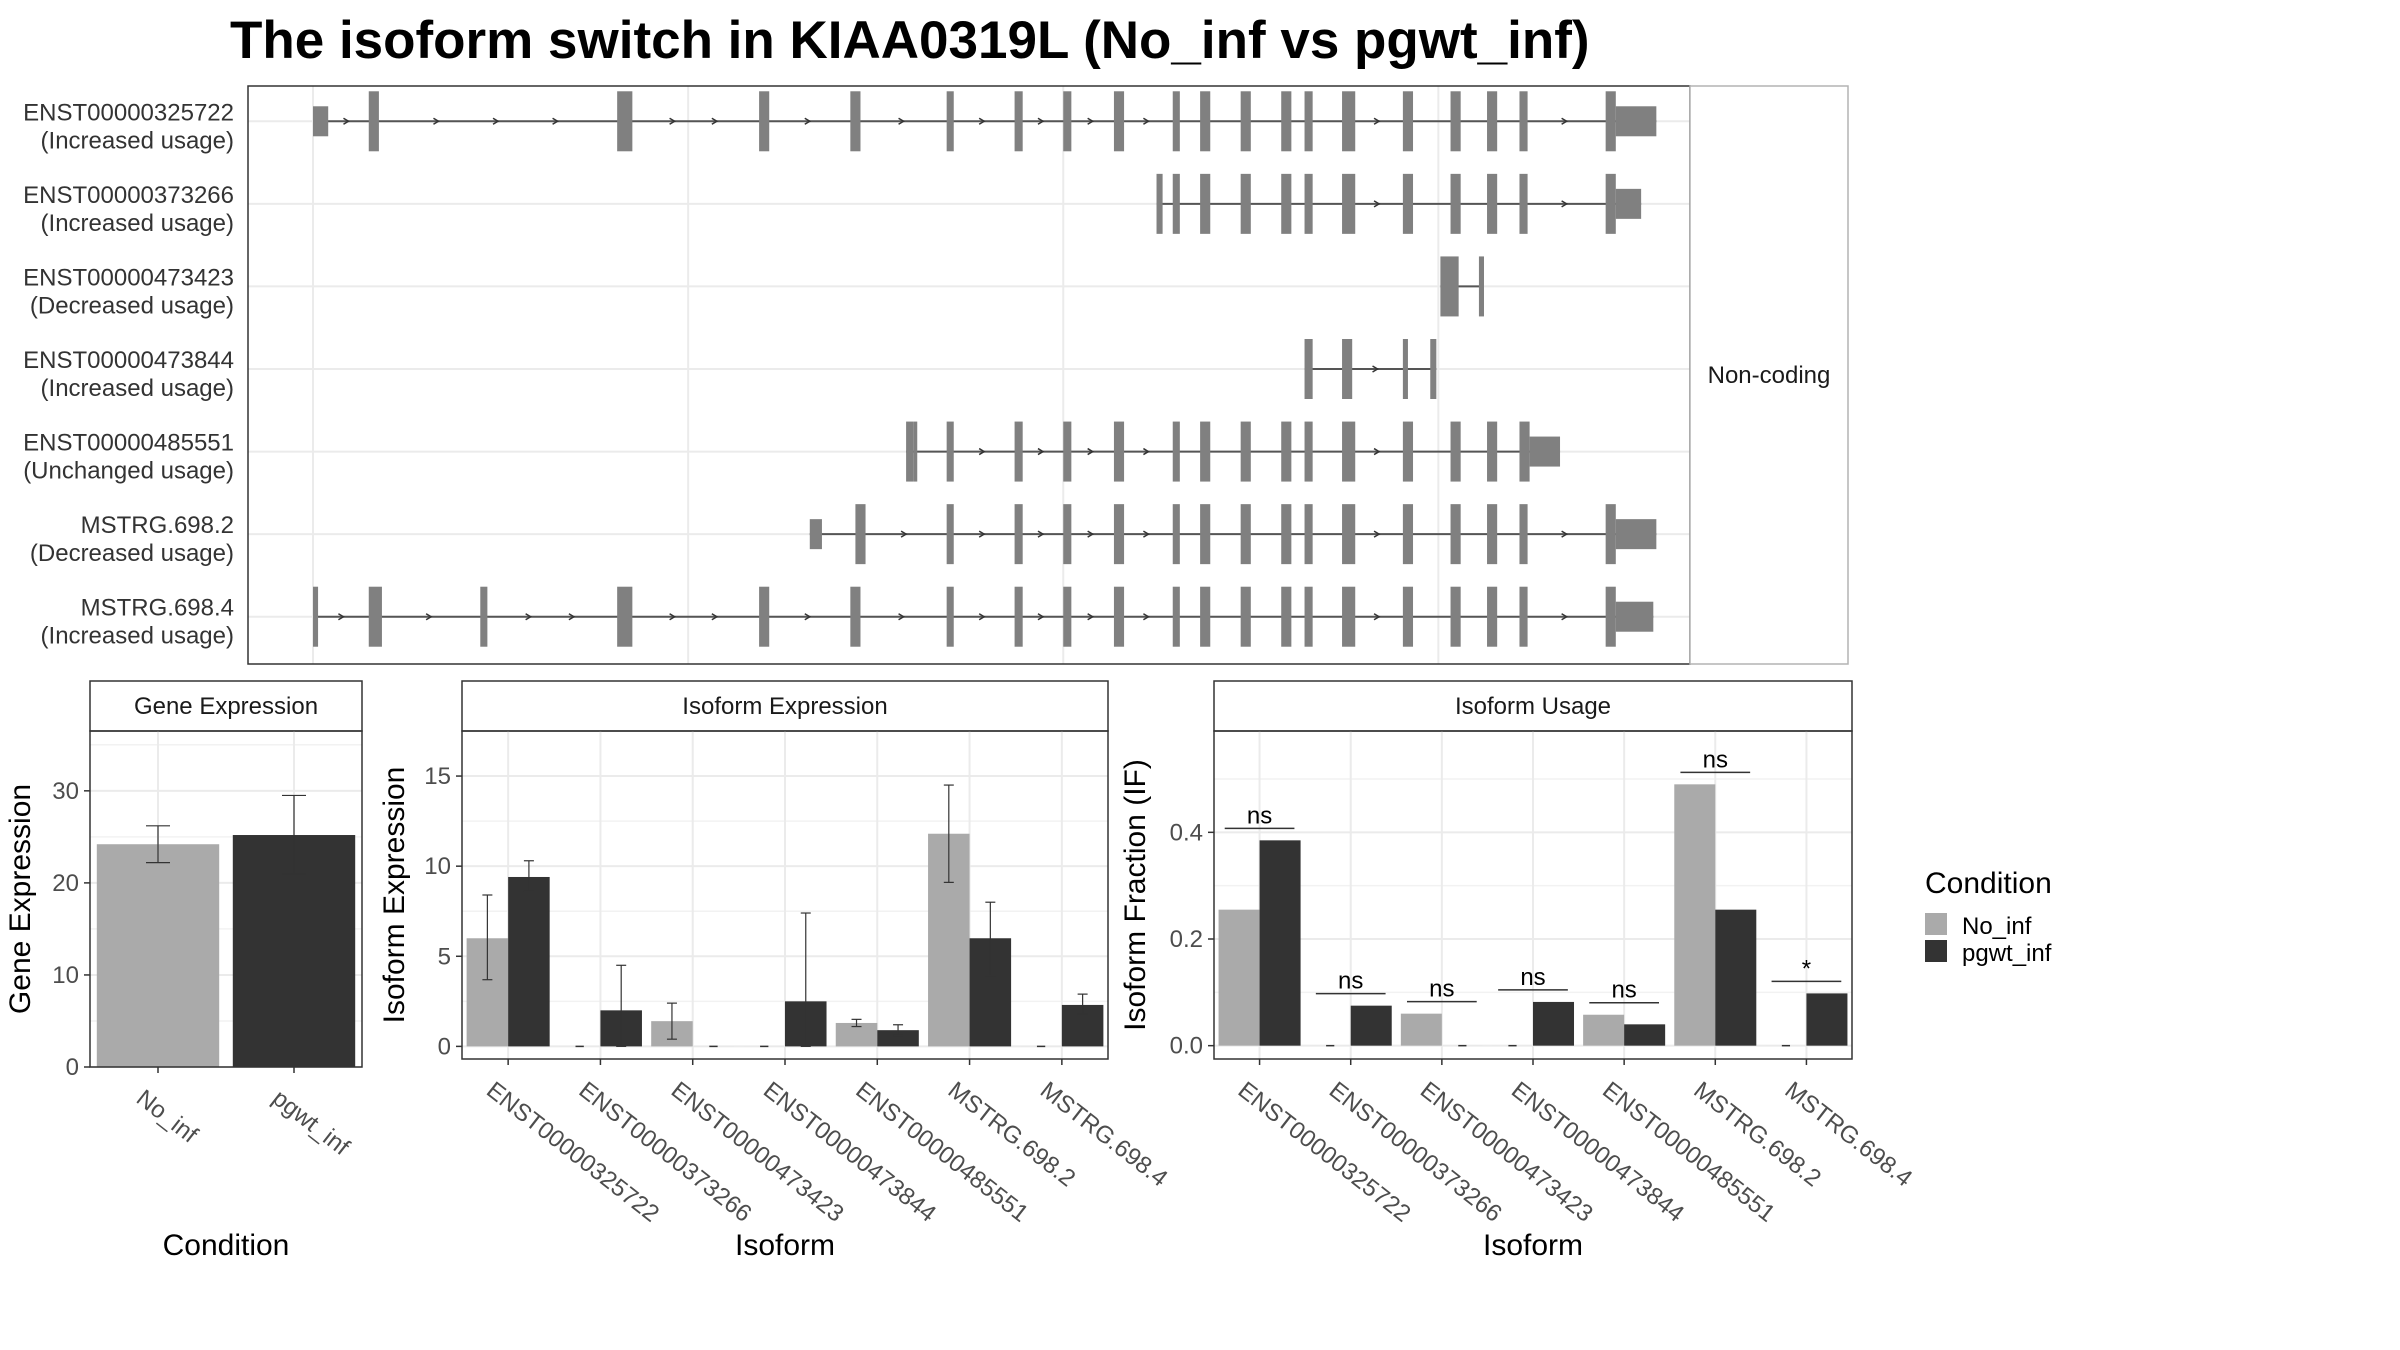  Describe the element at coordinates (1936, 924) in the screenshot. I see `legend-swatch-no-inf` at that location.